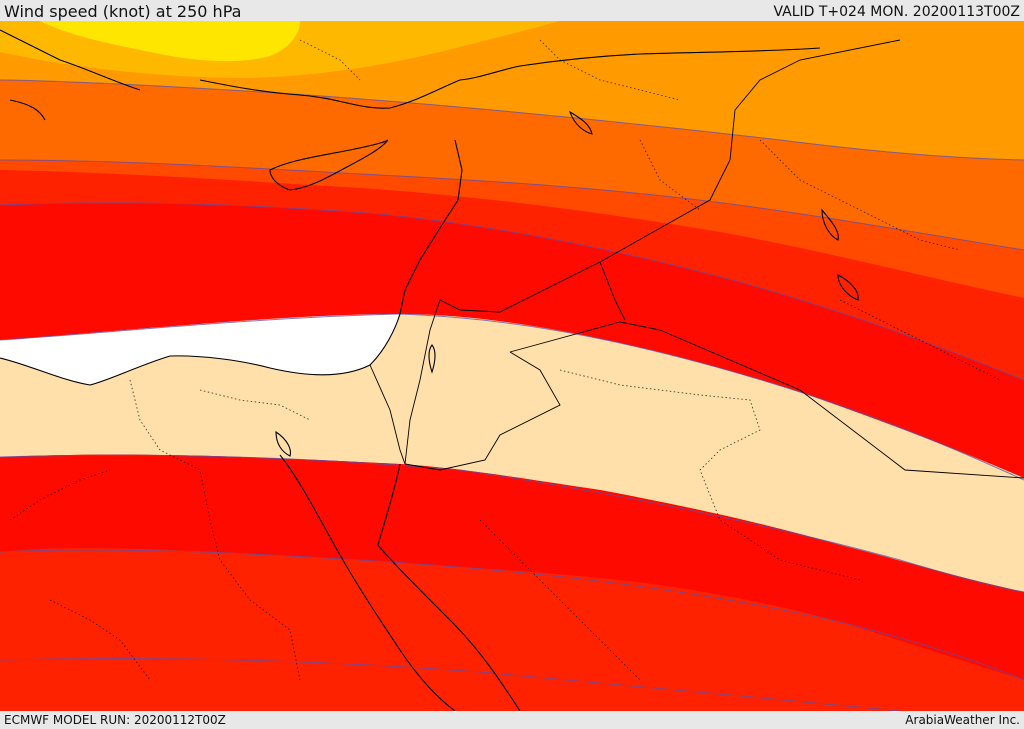 The image size is (1024, 729). I want to click on coastline-iraq-lakes, so click(840, 254).